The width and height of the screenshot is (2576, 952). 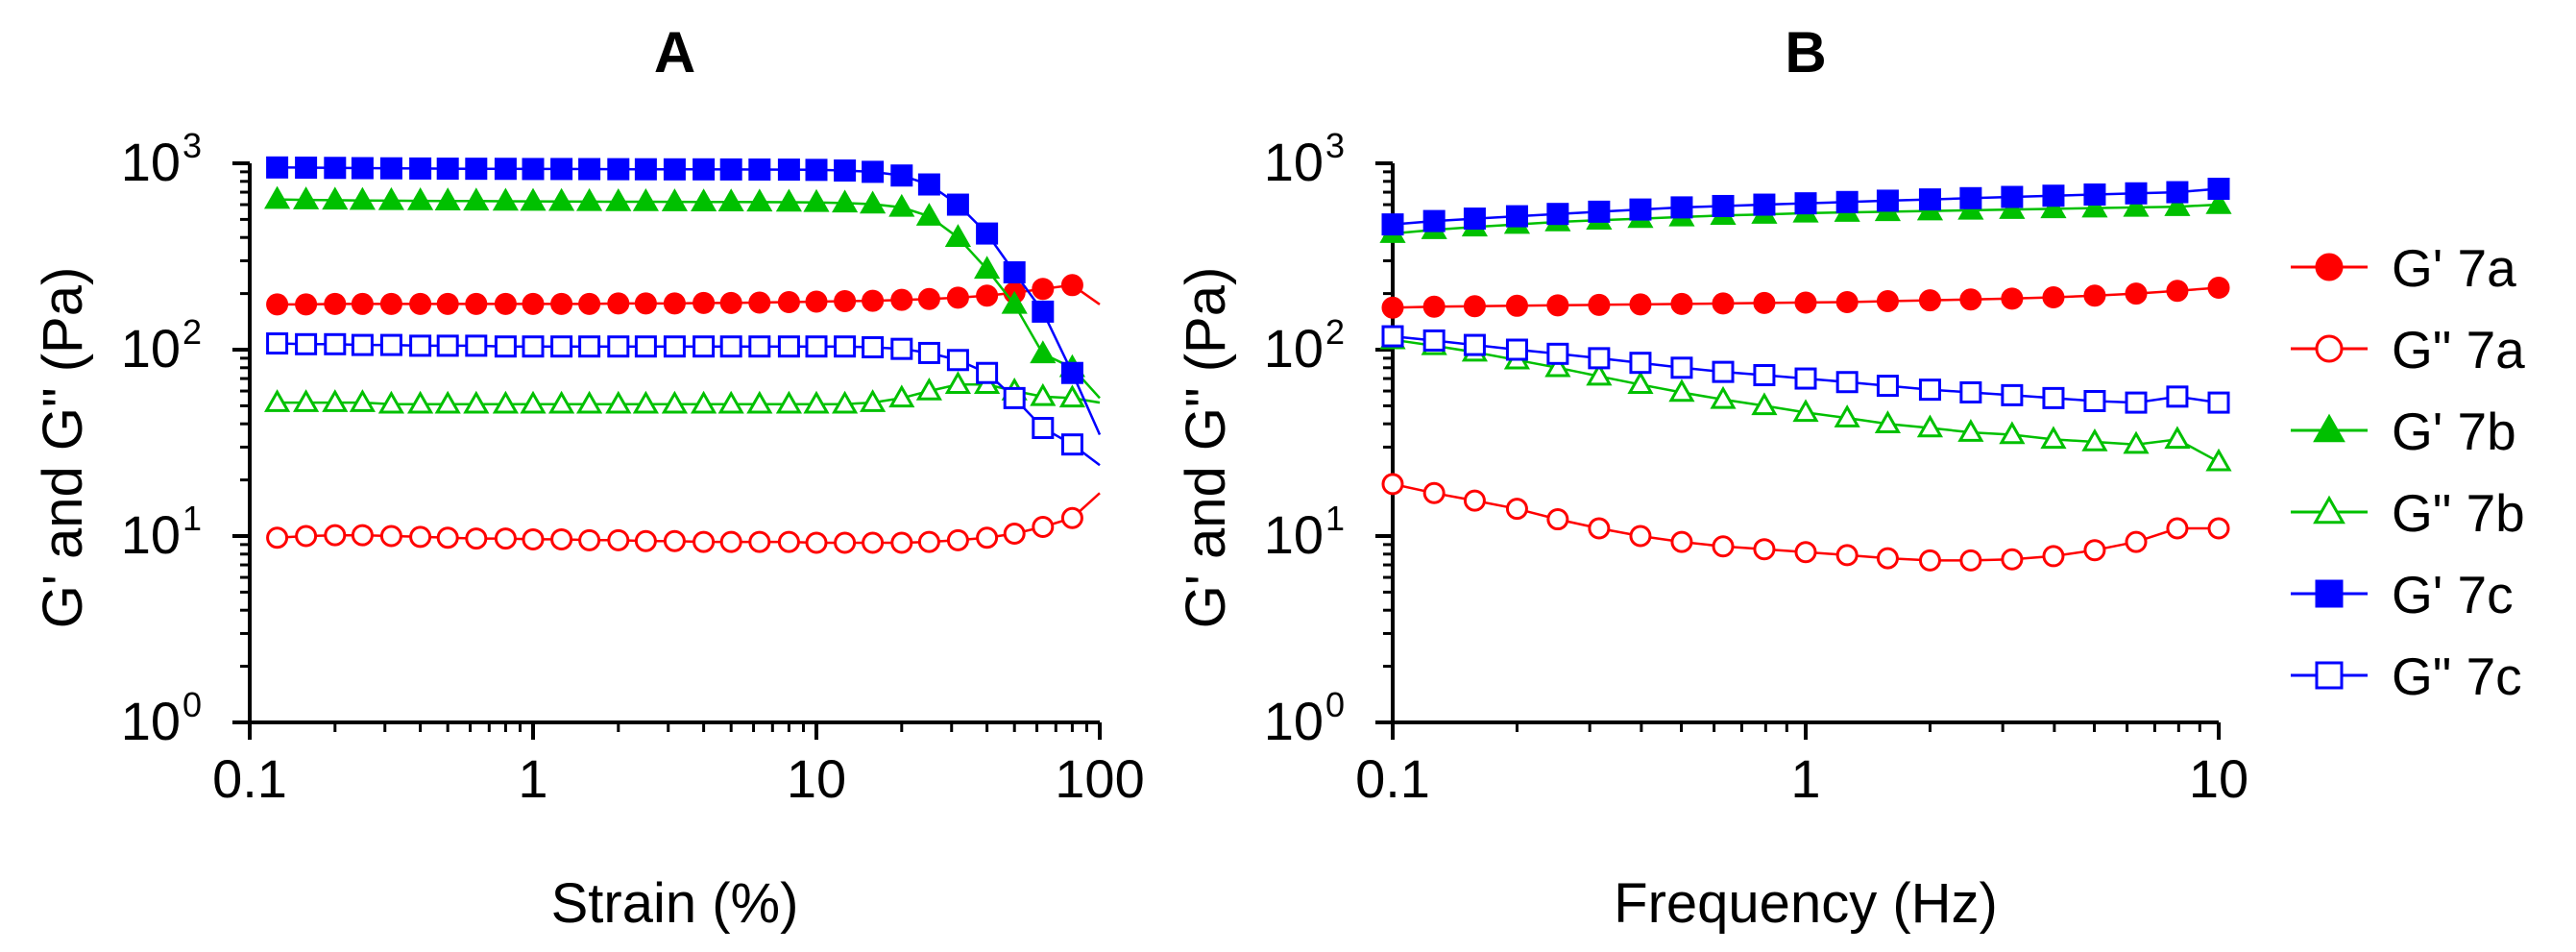 What do you see at coordinates (1805, 522) in the screenshot?
I see `series-g-prime-prime-7a` at bounding box center [1805, 522].